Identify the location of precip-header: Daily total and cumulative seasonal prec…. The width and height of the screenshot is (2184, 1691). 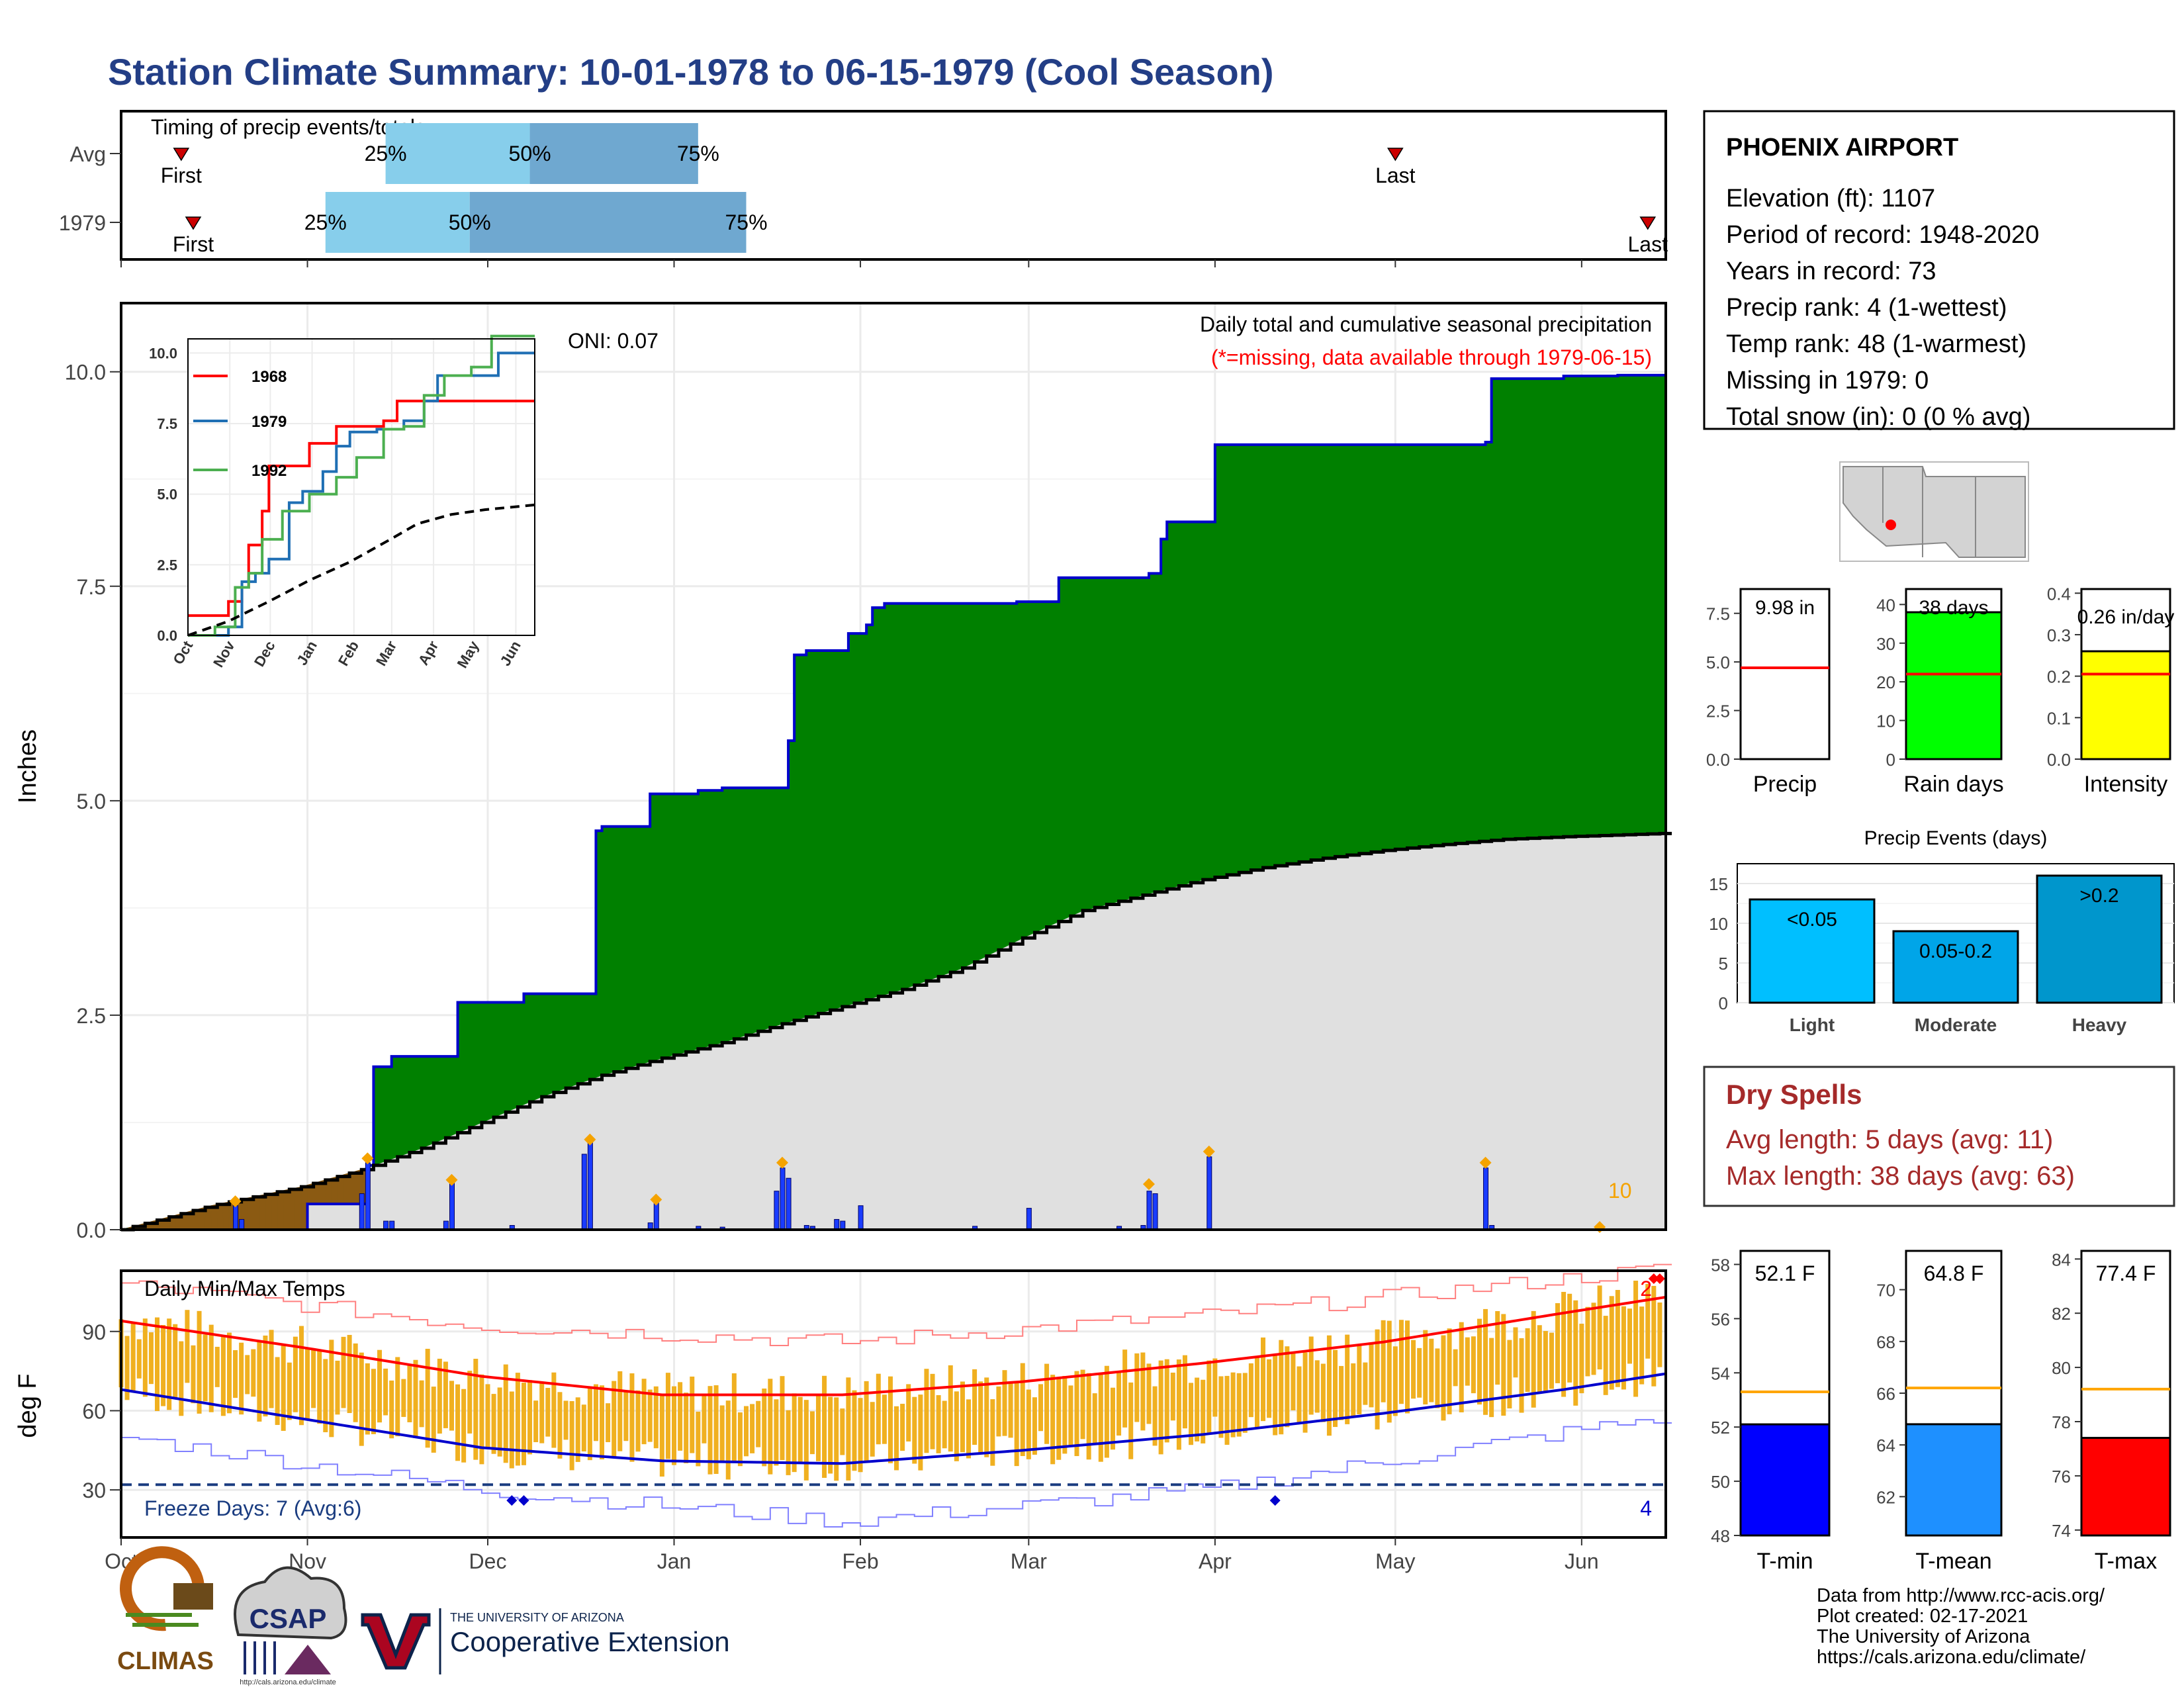
(1426, 324).